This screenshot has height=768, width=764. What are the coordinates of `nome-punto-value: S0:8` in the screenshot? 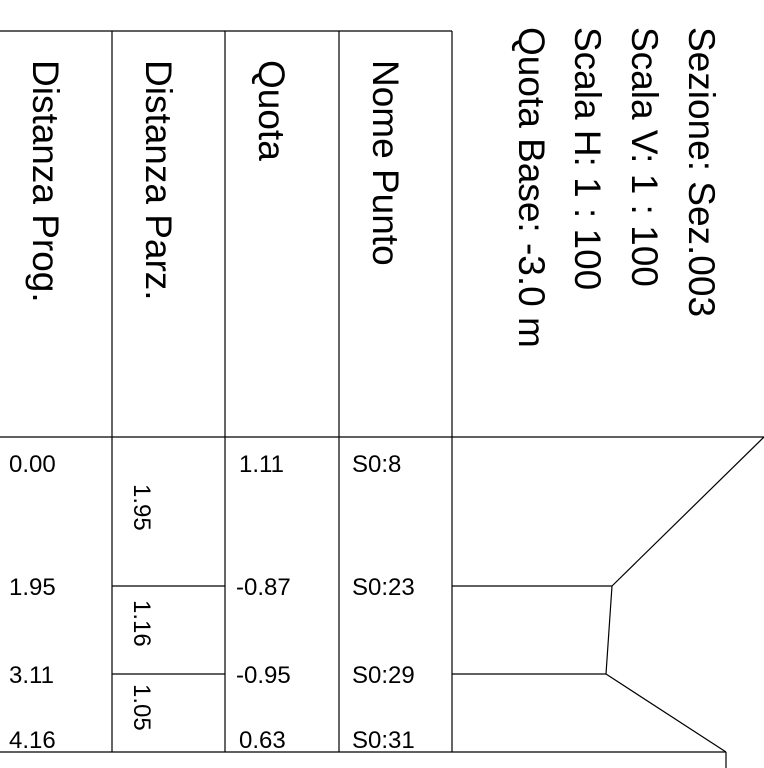 It's located at (377, 464).